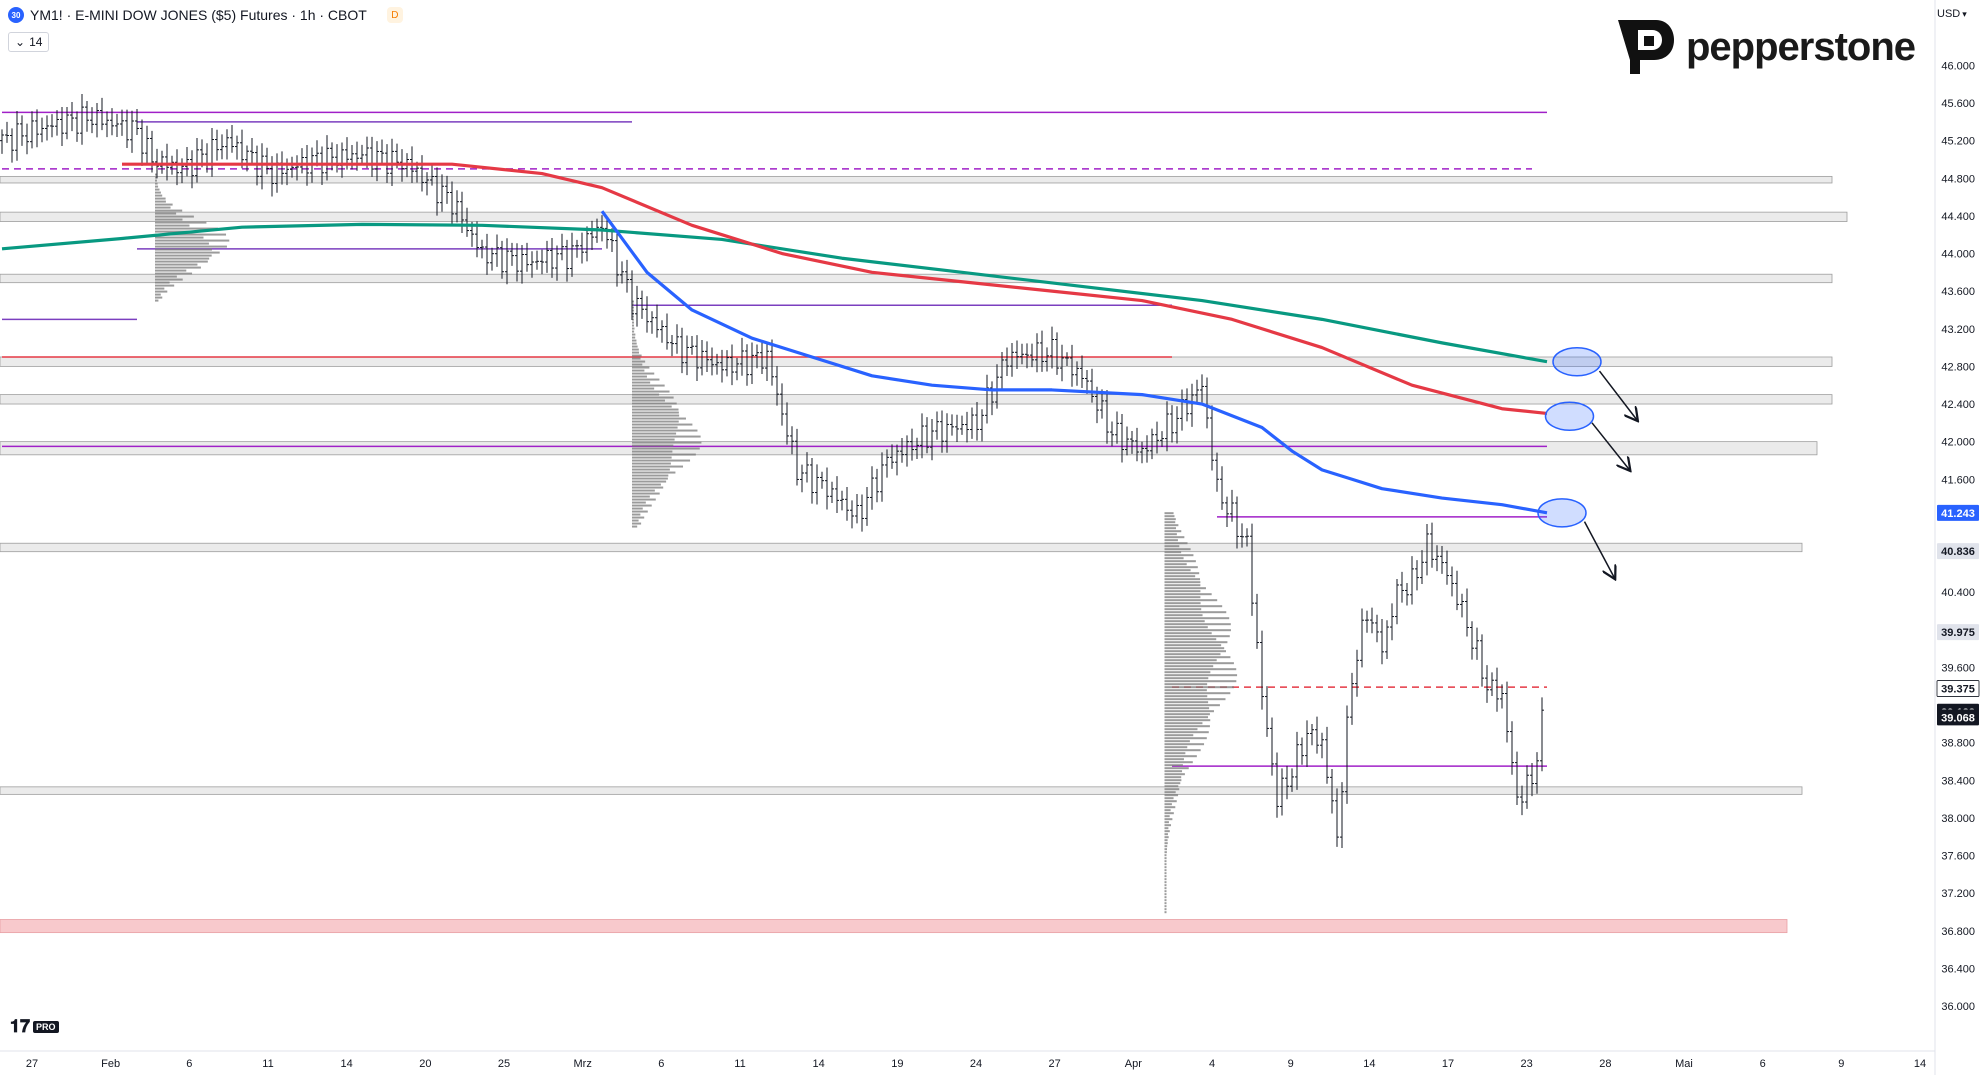  I want to click on d-badge: D, so click(394, 15).